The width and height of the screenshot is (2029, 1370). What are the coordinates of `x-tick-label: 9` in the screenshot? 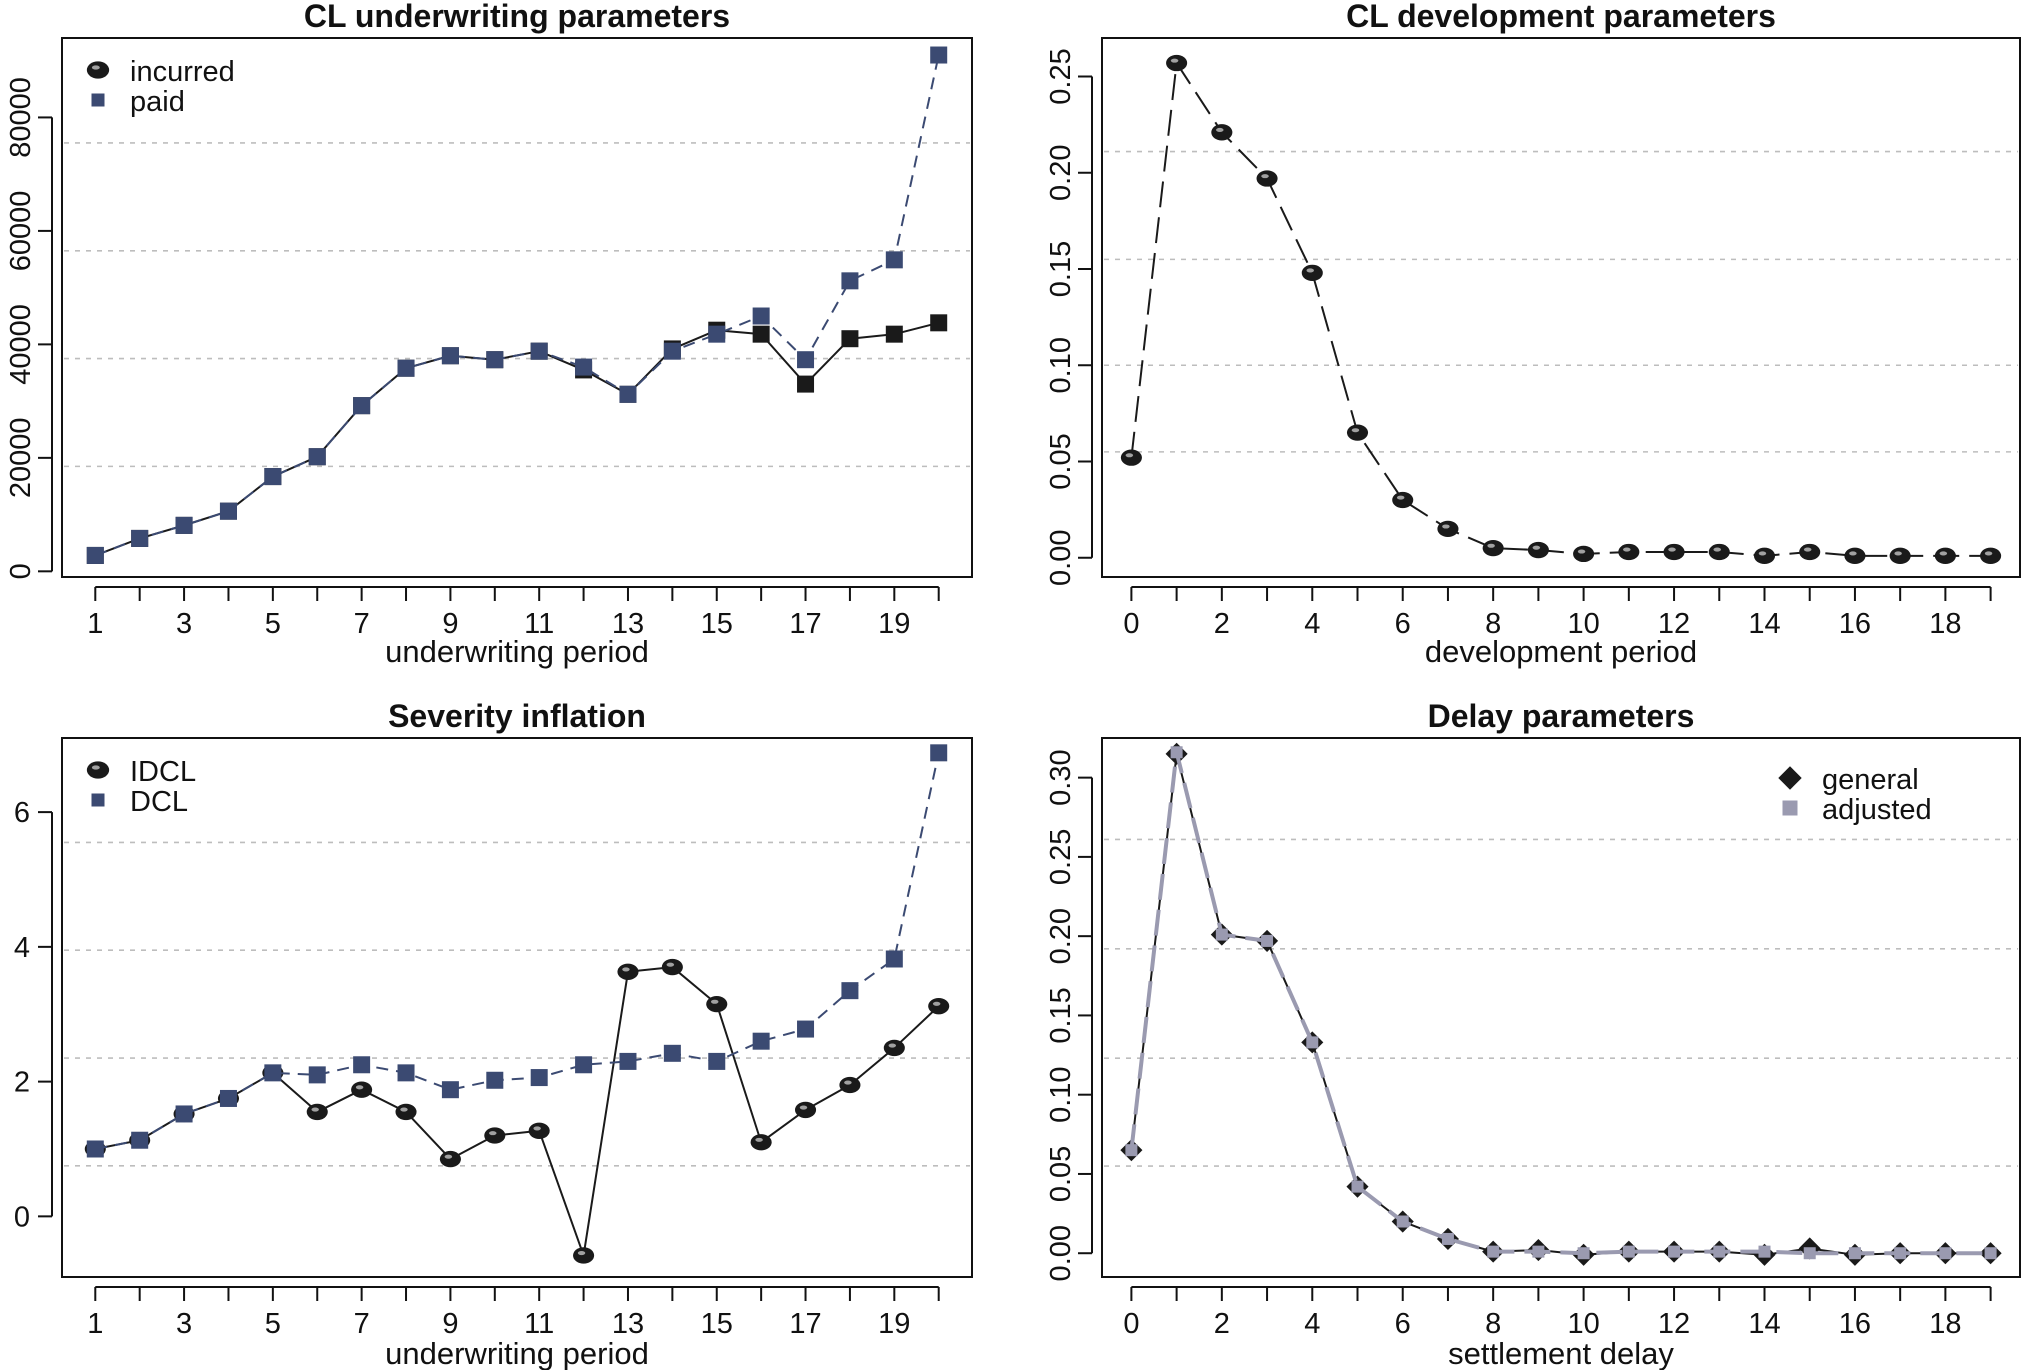 It's located at (450, 624).